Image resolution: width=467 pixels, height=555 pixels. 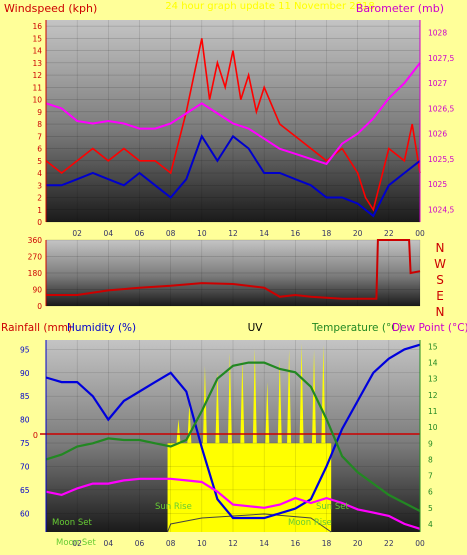 I want to click on top-x-tick-label: 16, so click(x=296, y=233).